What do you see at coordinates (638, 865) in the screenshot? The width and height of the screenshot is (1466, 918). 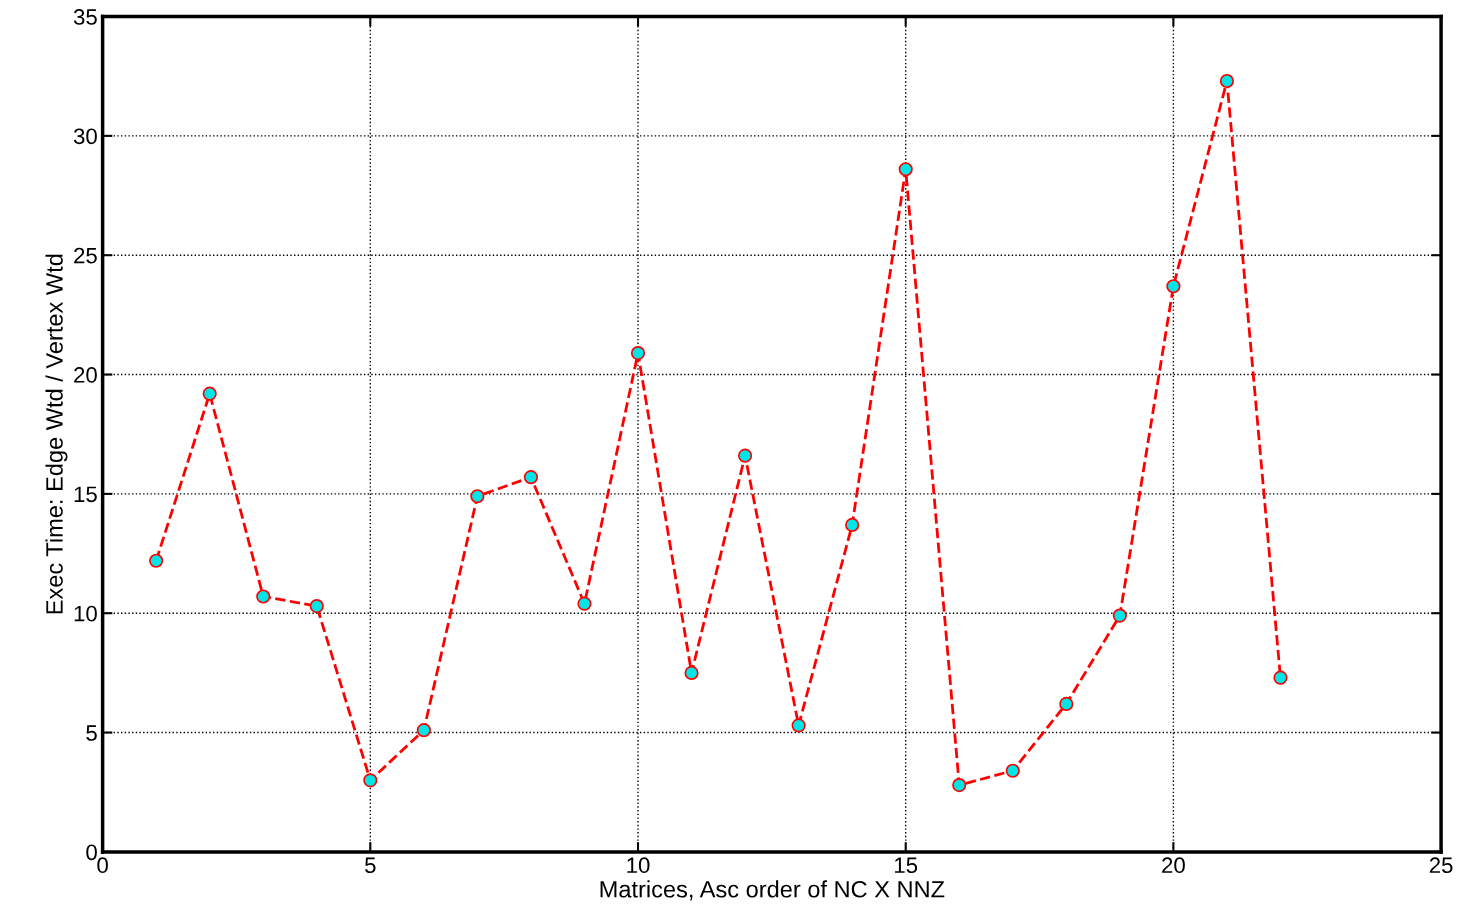 I see `x-tick-label: 10` at bounding box center [638, 865].